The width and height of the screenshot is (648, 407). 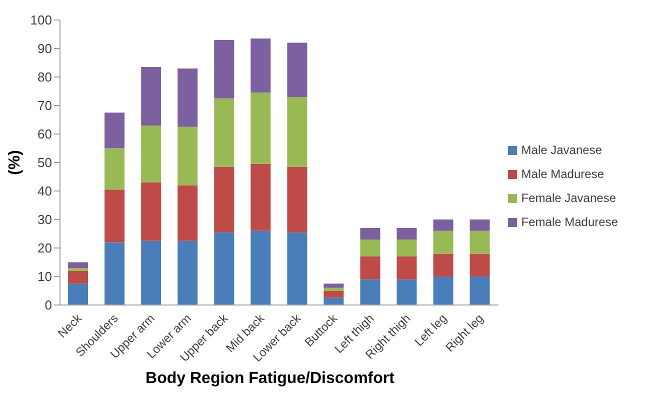 What do you see at coordinates (45, 134) in the screenshot?
I see `y-tick-label: 60` at bounding box center [45, 134].